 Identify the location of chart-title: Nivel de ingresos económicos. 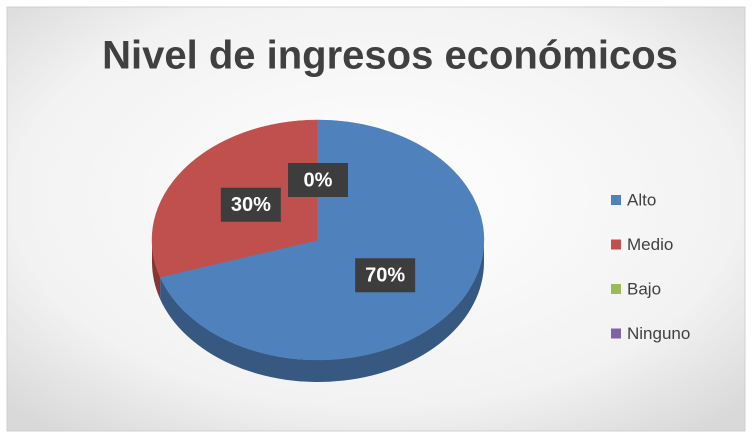
(390, 56).